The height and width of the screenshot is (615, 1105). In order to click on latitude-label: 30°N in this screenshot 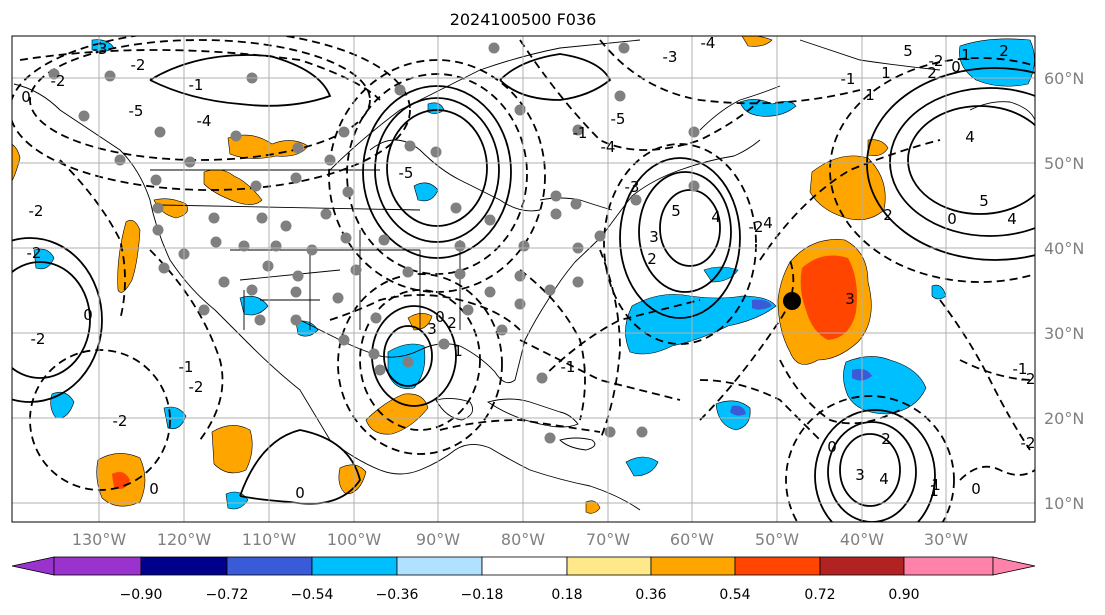, I will do `click(1064, 333)`.